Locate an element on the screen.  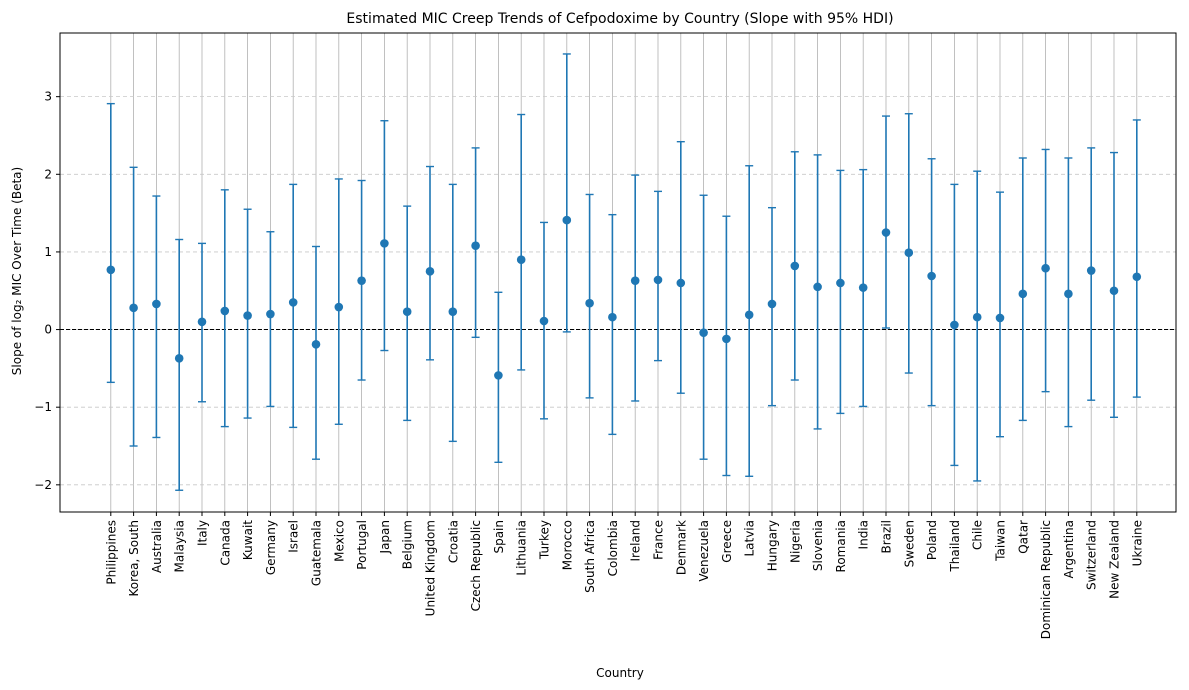
x-tick-label: Spain is located at coordinates (499, 537).